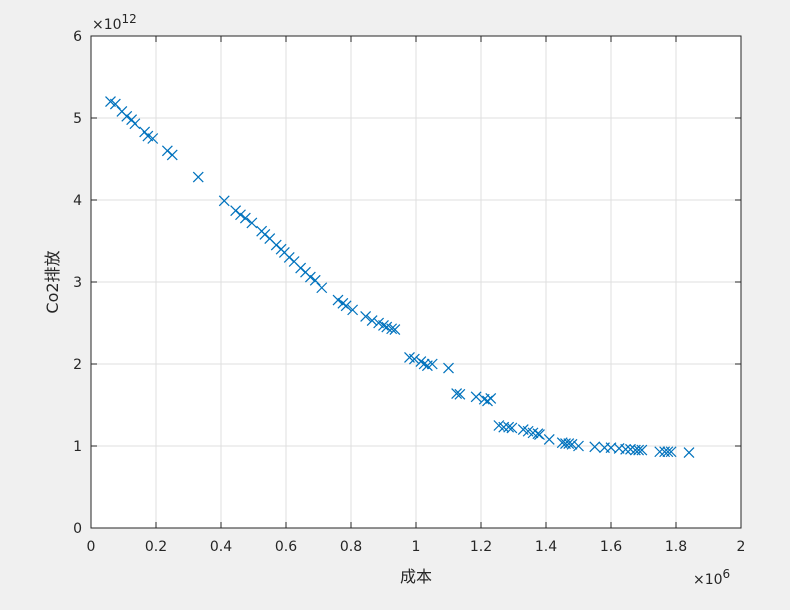 The height and width of the screenshot is (610, 790). Describe the element at coordinates (156, 547) in the screenshot. I see `x-tick-label: 0.2` at that location.